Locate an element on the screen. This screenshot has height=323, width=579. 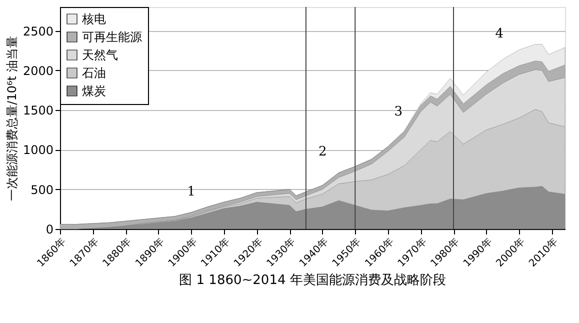
annotation: 4 is located at coordinates (499, 34).